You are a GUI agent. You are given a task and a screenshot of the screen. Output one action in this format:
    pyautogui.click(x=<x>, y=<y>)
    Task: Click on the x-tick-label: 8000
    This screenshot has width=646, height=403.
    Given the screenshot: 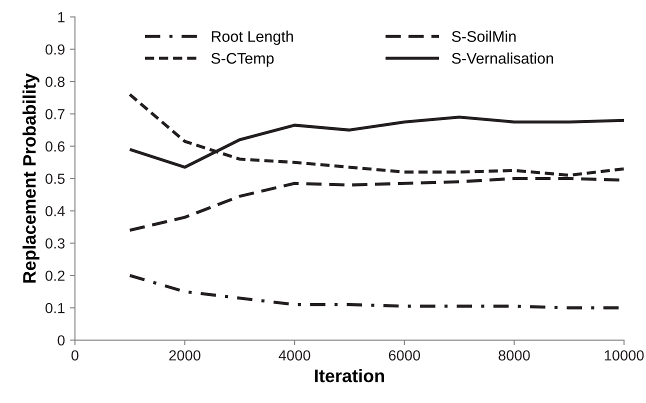 What is the action you would take?
    pyautogui.click(x=514, y=355)
    